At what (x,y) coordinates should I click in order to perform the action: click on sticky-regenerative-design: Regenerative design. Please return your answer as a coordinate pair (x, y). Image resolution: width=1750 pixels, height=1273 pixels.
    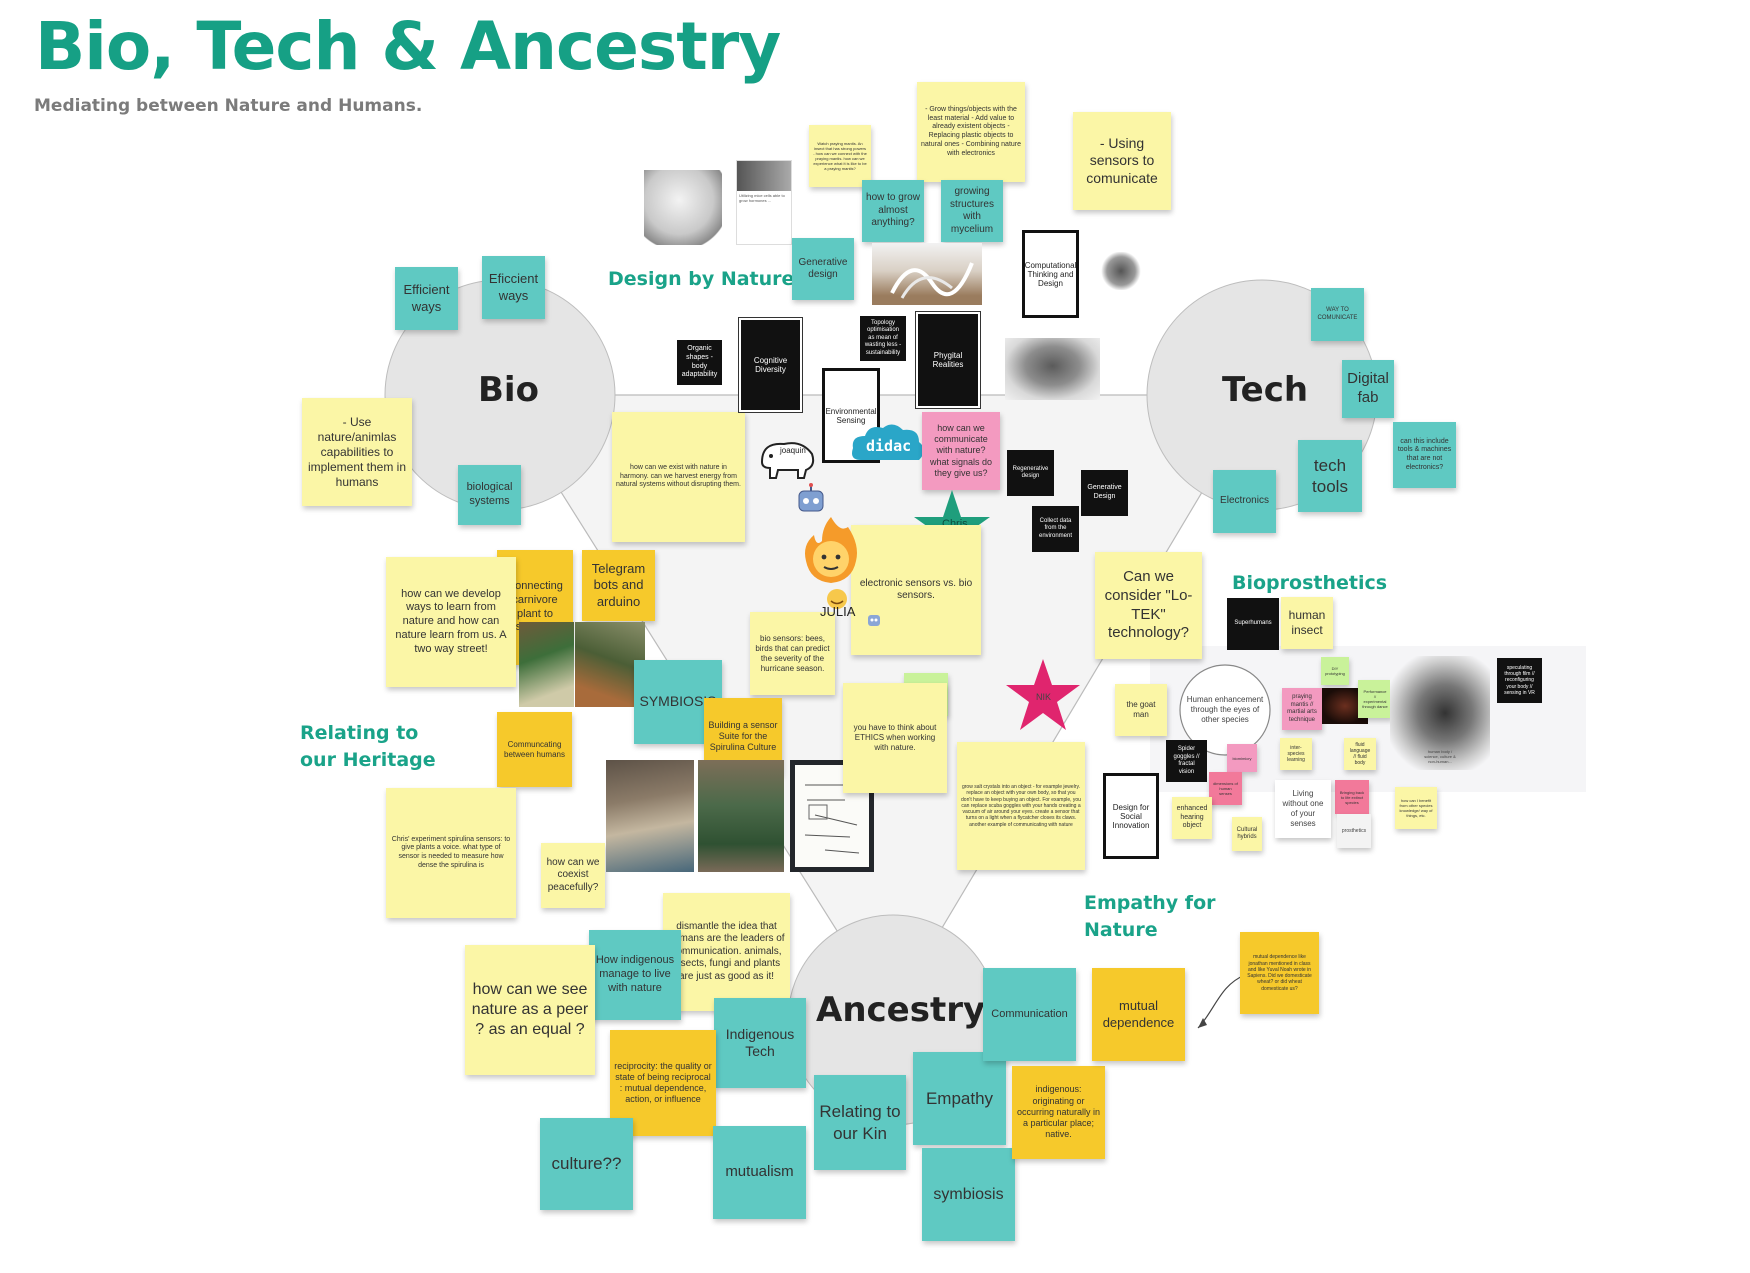
    Looking at the image, I should click on (1030, 473).